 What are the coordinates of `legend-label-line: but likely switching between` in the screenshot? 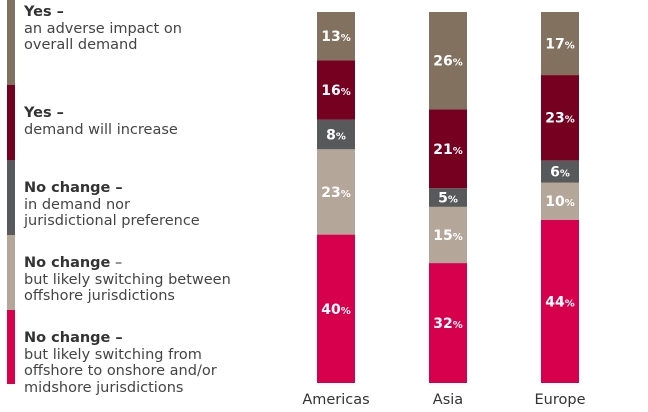 It's located at (127, 279).